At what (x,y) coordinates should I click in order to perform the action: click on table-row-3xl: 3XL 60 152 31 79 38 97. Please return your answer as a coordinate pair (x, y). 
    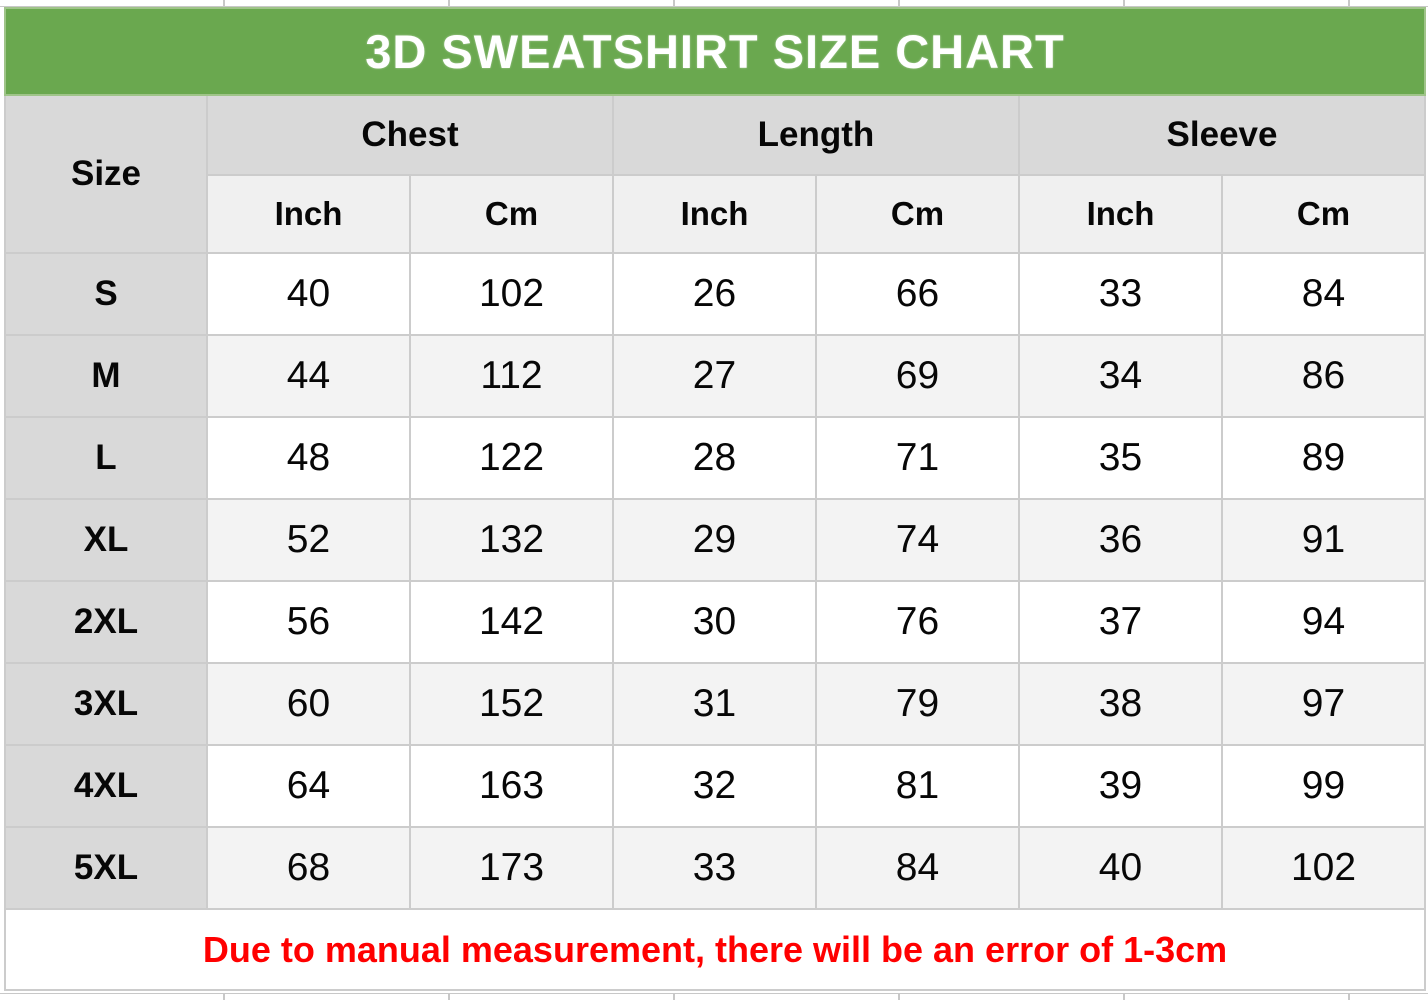
    Looking at the image, I should click on (715, 704).